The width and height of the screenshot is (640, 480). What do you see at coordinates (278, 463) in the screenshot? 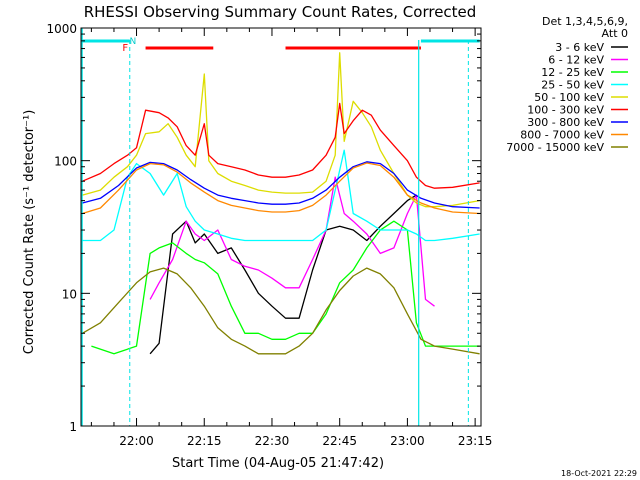
I see `x-axis-label: Start Time (04-Aug-05 21:47:42)` at bounding box center [278, 463].